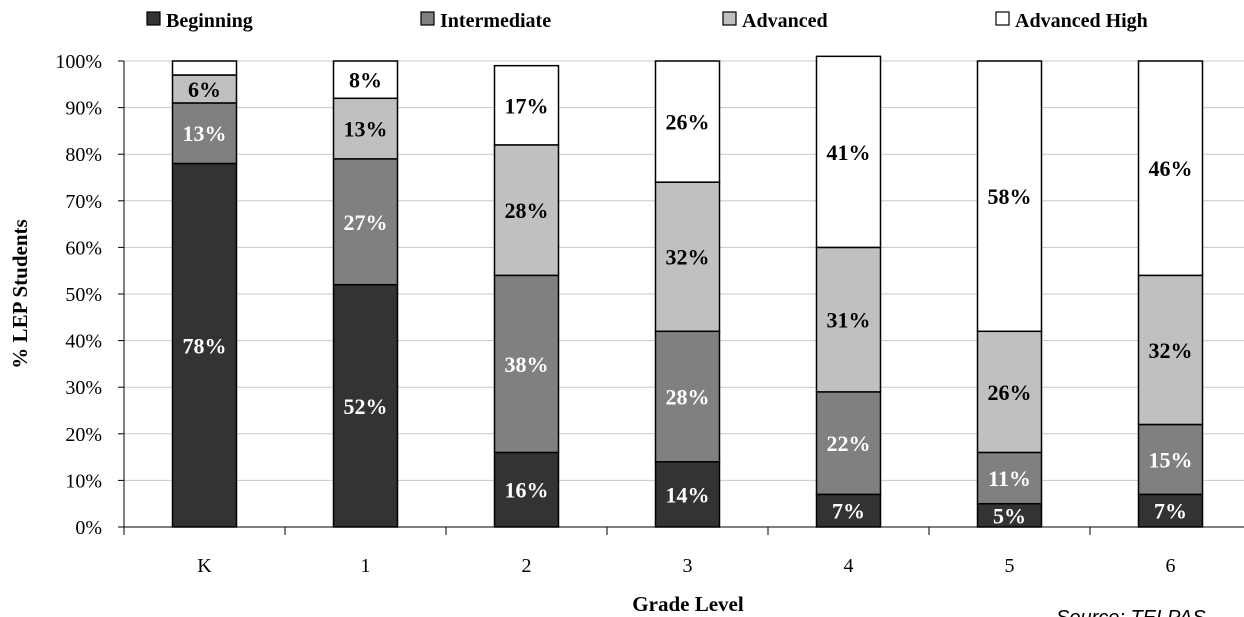  What do you see at coordinates (1171, 566) in the screenshot?
I see `x-tick-label: 6` at bounding box center [1171, 566].